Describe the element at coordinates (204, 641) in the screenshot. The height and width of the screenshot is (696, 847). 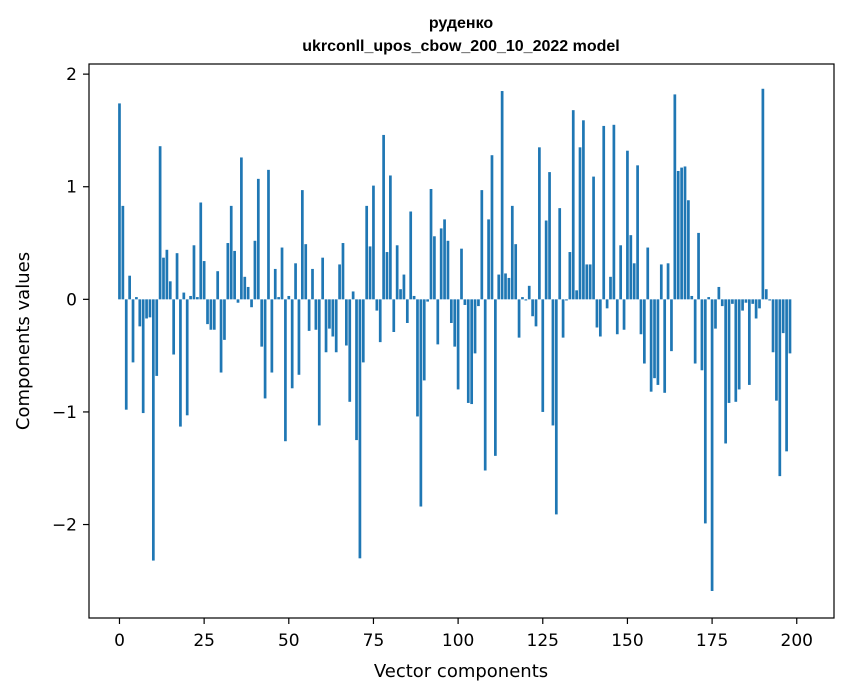
I see `x-tick-label: 25` at that location.